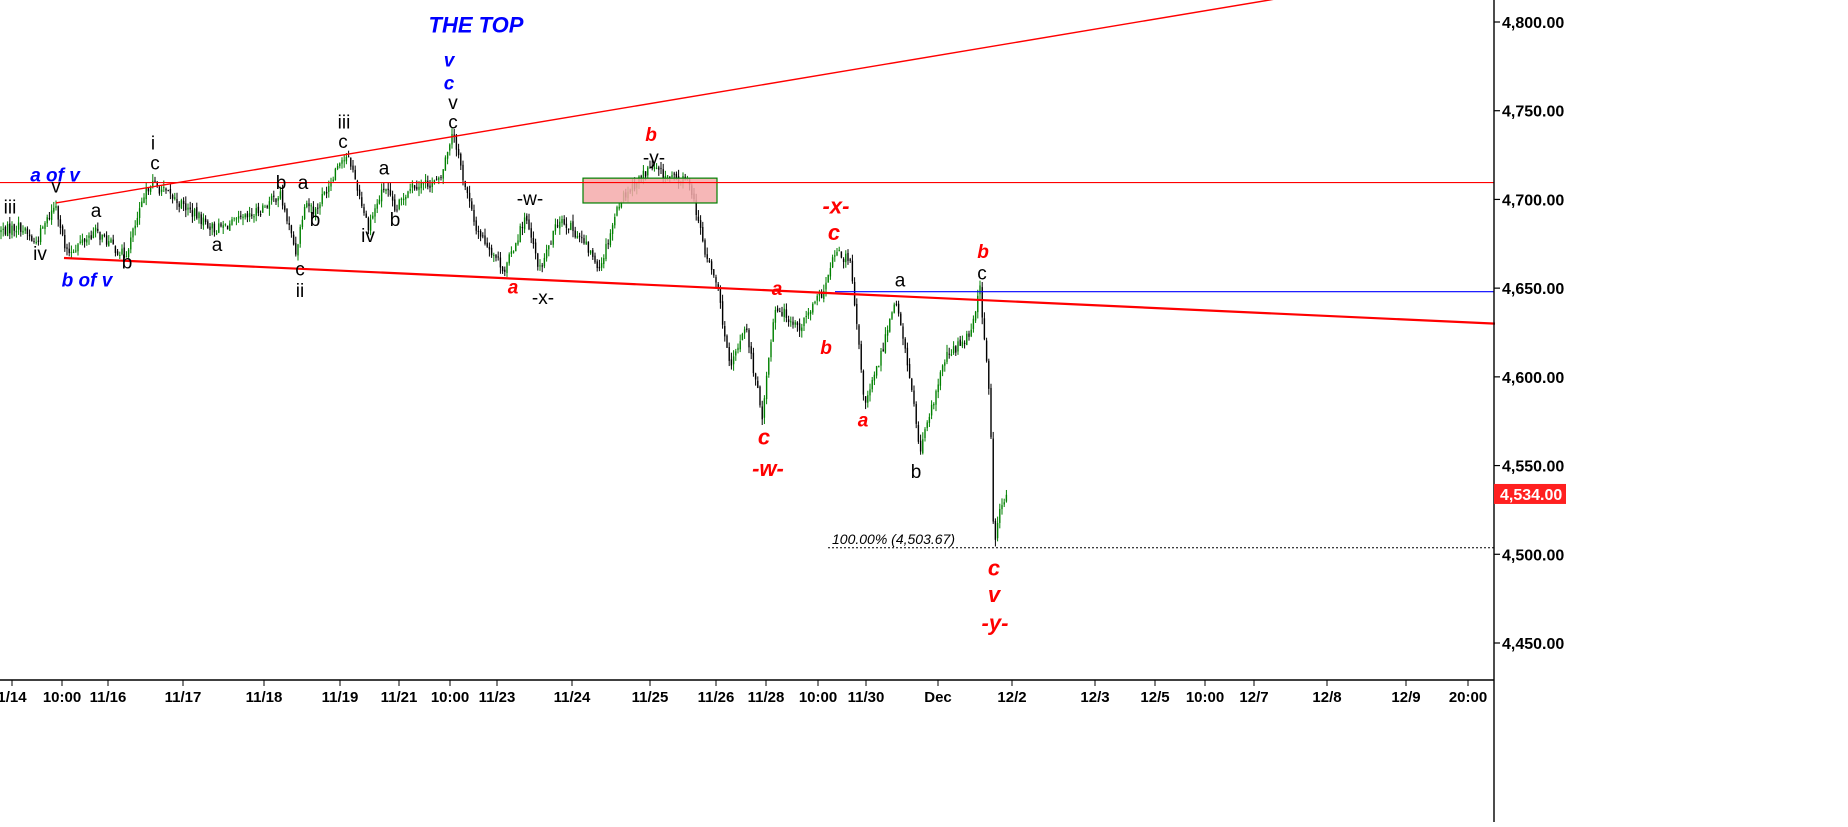 Image resolution: width=1848 pixels, height=827 pixels. Describe the element at coordinates (513, 287) in the screenshot. I see `wave-label: a` at that location.